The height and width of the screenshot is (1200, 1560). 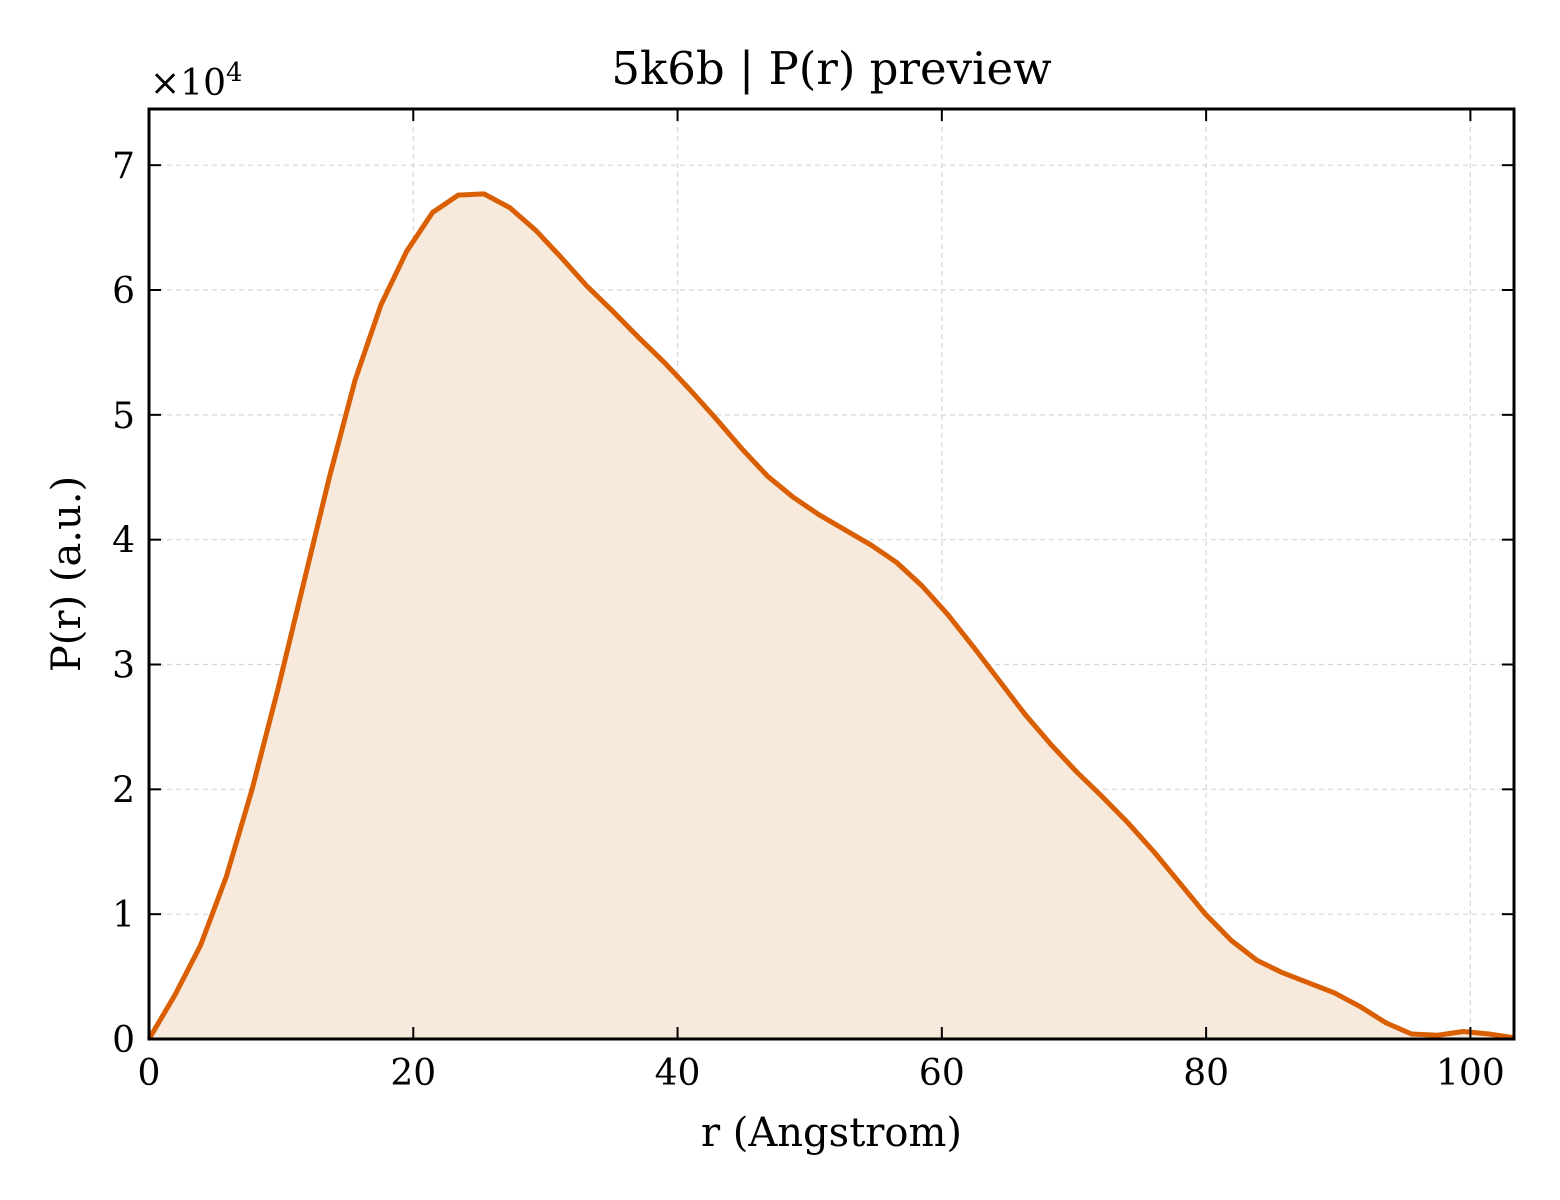 What do you see at coordinates (123, 790) in the screenshot?
I see `y-tick-label: 2` at bounding box center [123, 790].